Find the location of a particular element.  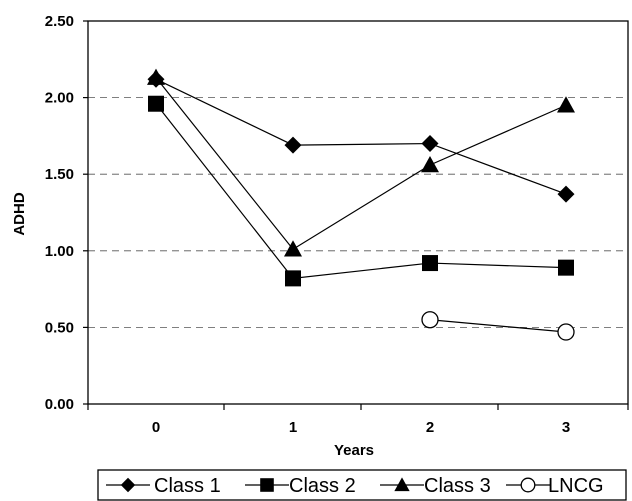

legend-label: Class 3 is located at coordinates (457, 486).